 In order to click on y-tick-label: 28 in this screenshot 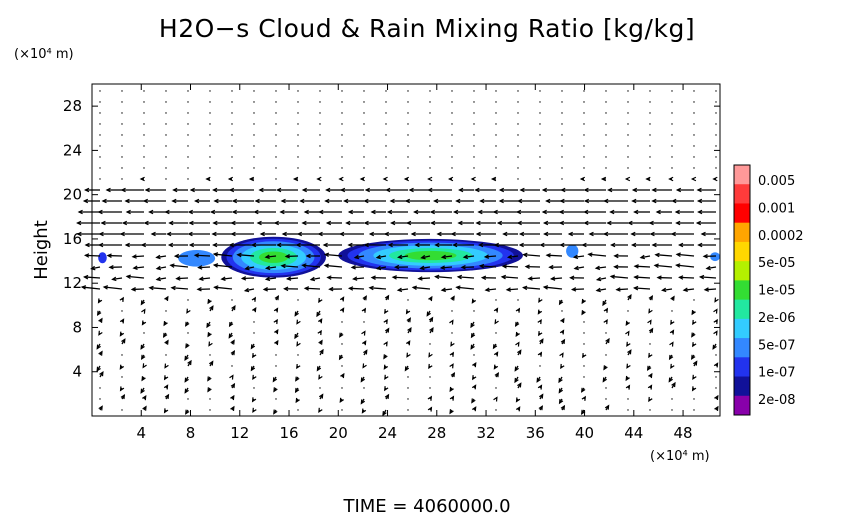, I will do `click(72, 106)`.